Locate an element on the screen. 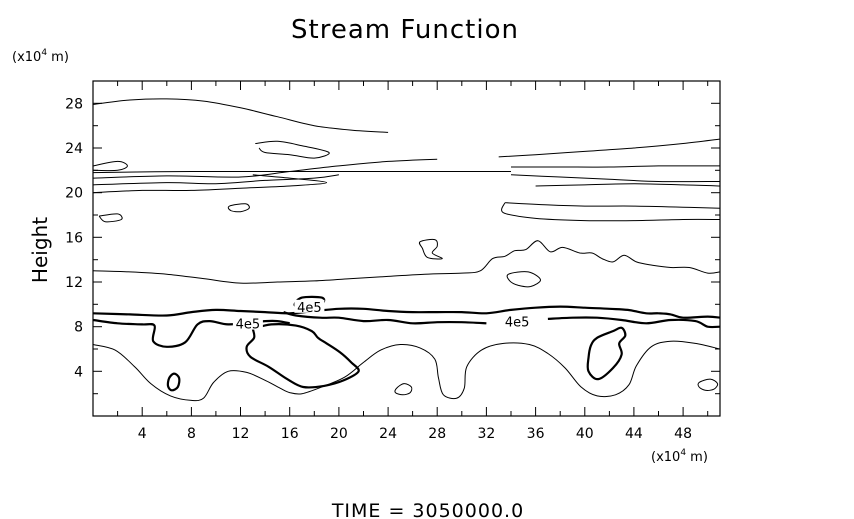  x-tick-label: 40 is located at coordinates (585, 434).